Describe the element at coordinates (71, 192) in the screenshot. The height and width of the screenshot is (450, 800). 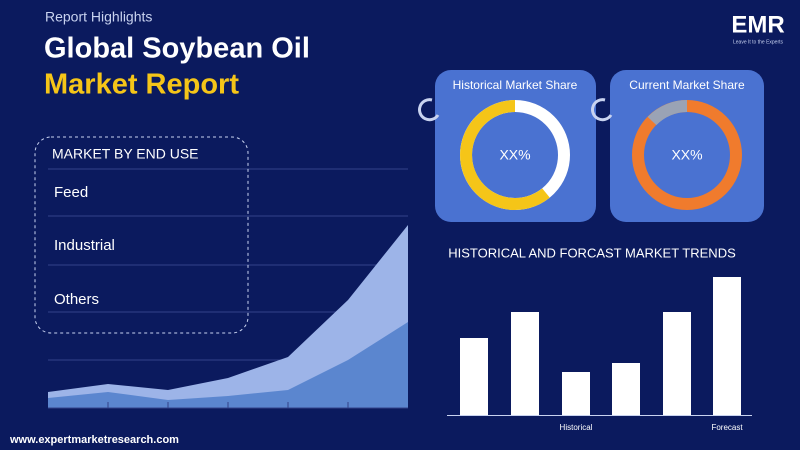
I see `segment-item: Feed` at that location.